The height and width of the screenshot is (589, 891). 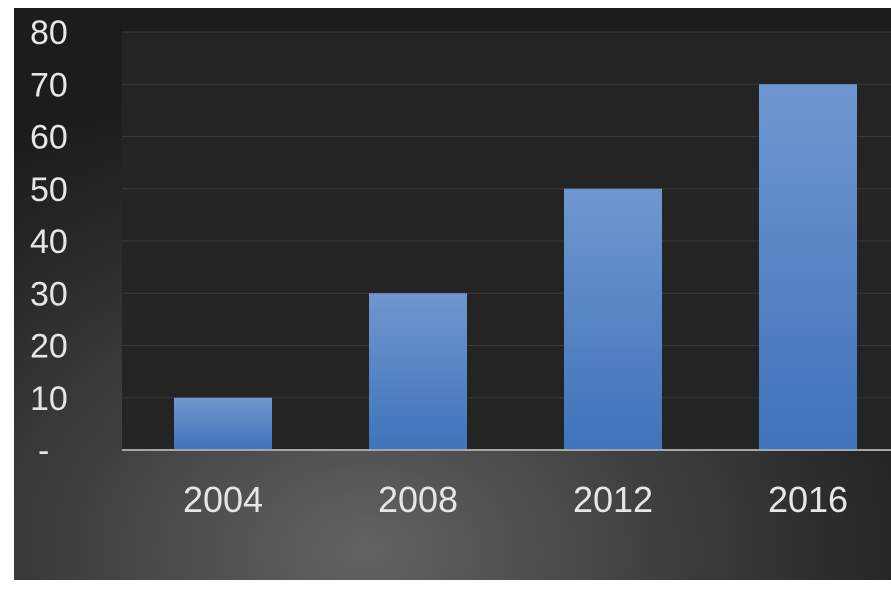 I want to click on y-tick-label: 10, so click(x=49, y=399).